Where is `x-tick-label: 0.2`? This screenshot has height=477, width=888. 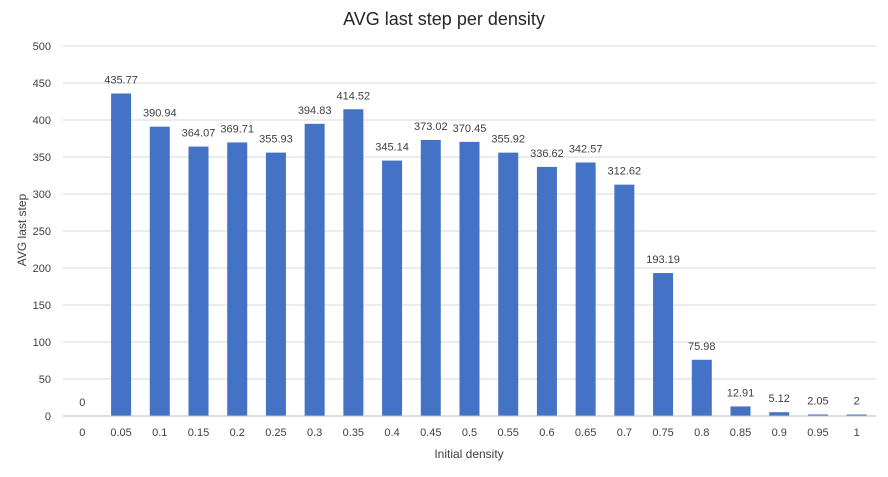 x-tick-label: 0.2 is located at coordinates (237, 433).